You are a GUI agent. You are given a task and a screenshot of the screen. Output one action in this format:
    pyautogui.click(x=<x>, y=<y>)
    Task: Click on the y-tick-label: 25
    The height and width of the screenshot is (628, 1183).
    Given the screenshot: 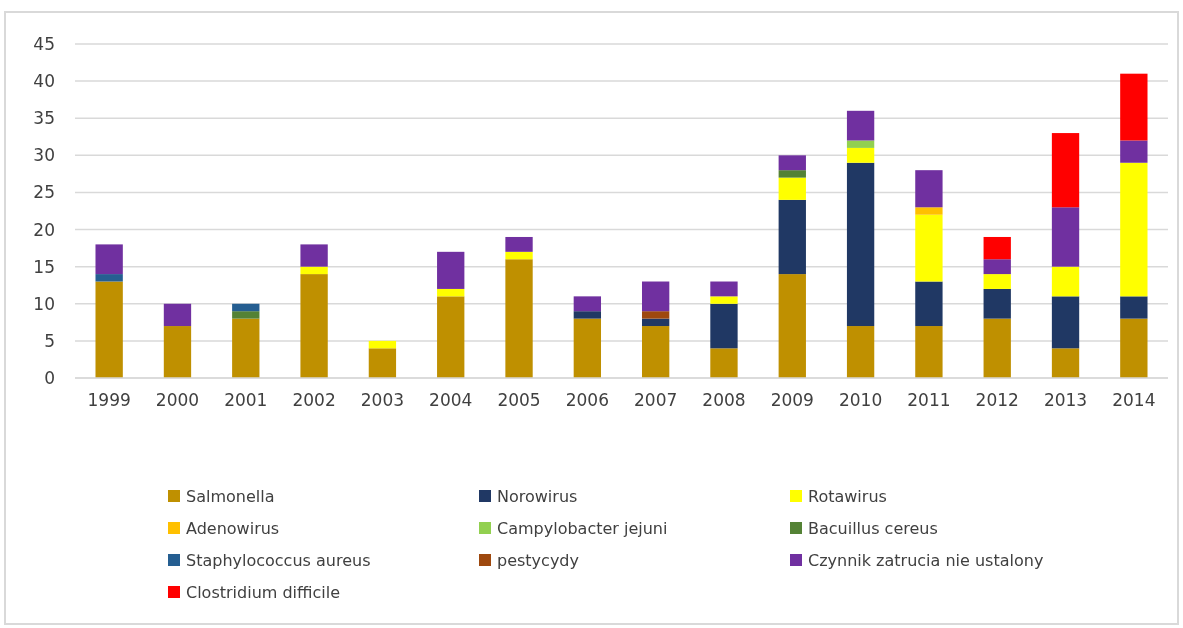 What is the action you would take?
    pyautogui.click(x=44, y=192)
    